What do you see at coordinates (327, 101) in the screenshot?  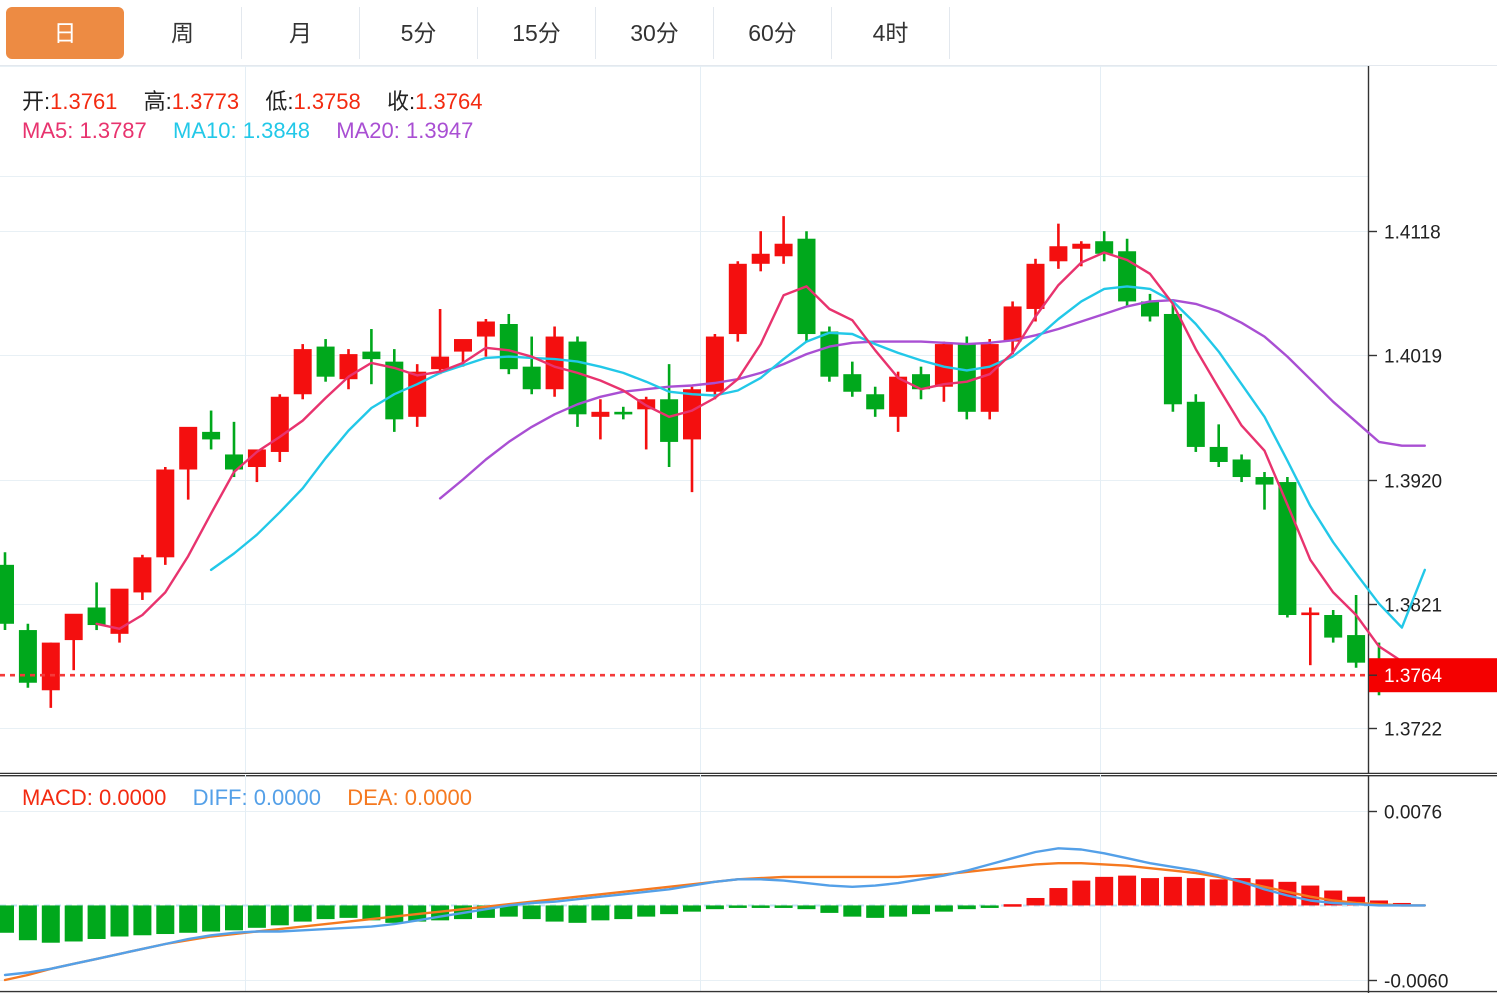 I see `low-value: 1.3758` at bounding box center [327, 101].